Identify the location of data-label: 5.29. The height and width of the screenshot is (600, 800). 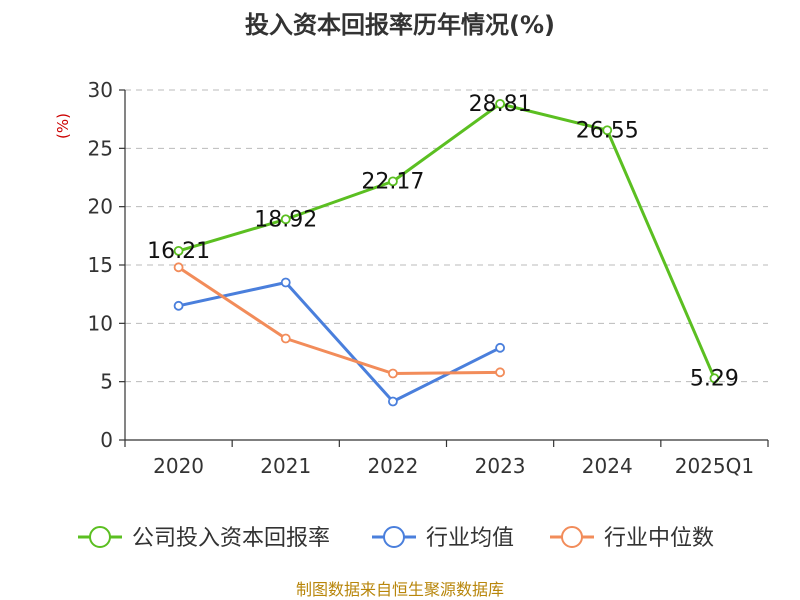
(714, 378).